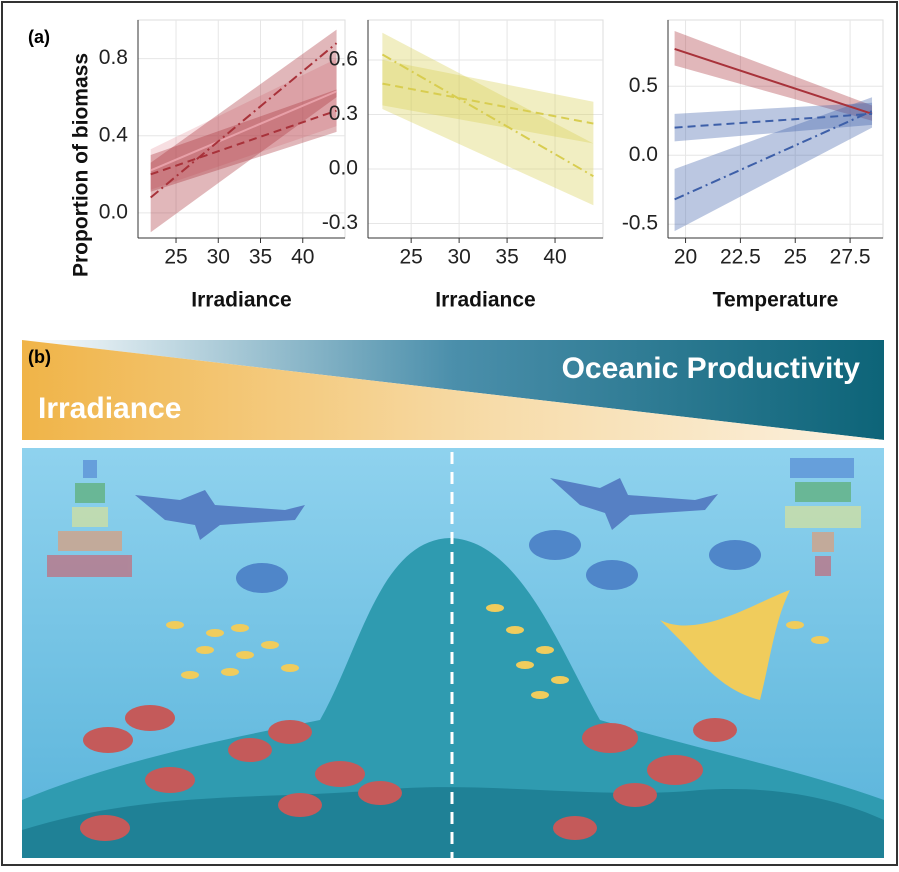  I want to click on sharks, so click(426, 509).